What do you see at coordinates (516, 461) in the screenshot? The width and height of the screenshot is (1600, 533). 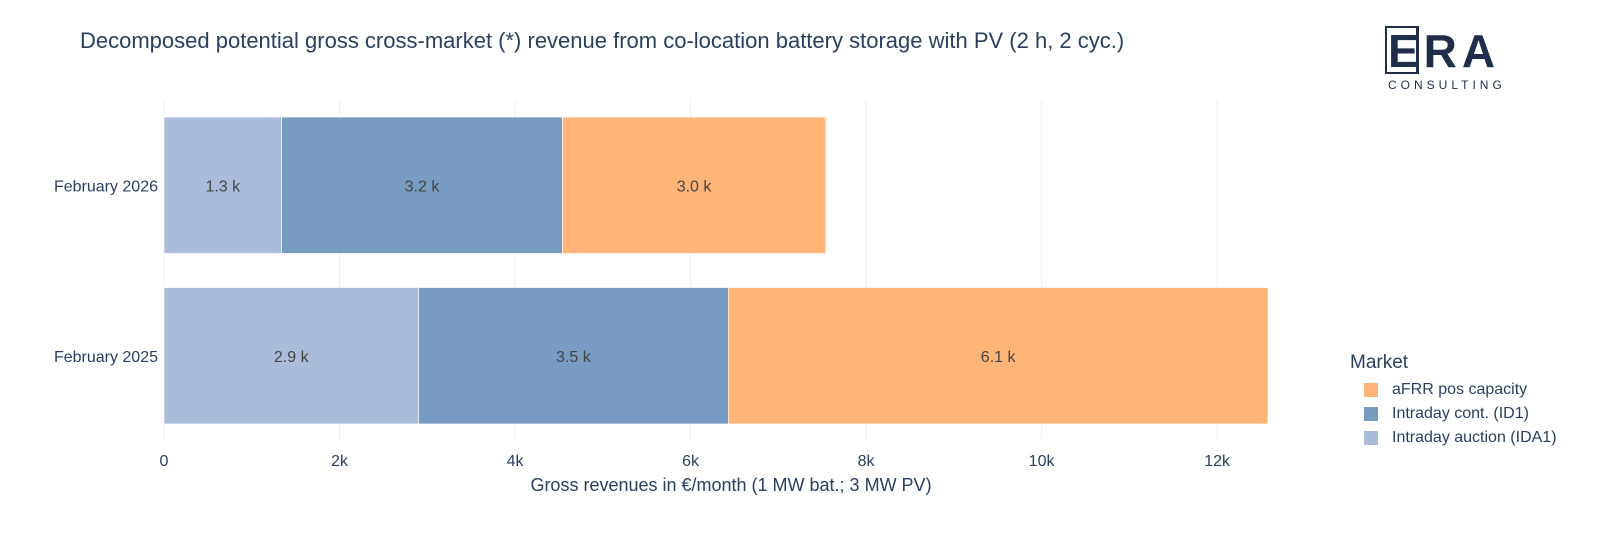 I see `x-tick-label: 4k` at bounding box center [516, 461].